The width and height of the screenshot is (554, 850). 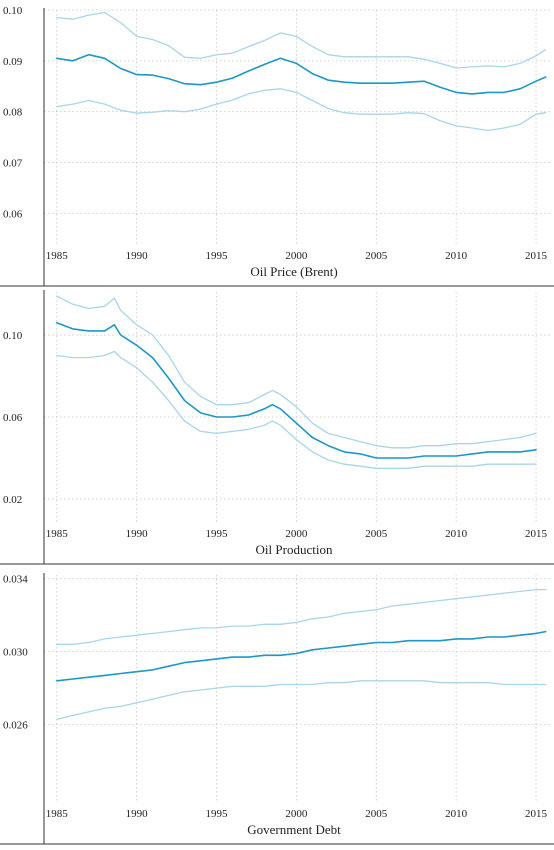 What do you see at coordinates (13, 113) in the screenshot?
I see `y-tick-label: 0.08` at bounding box center [13, 113].